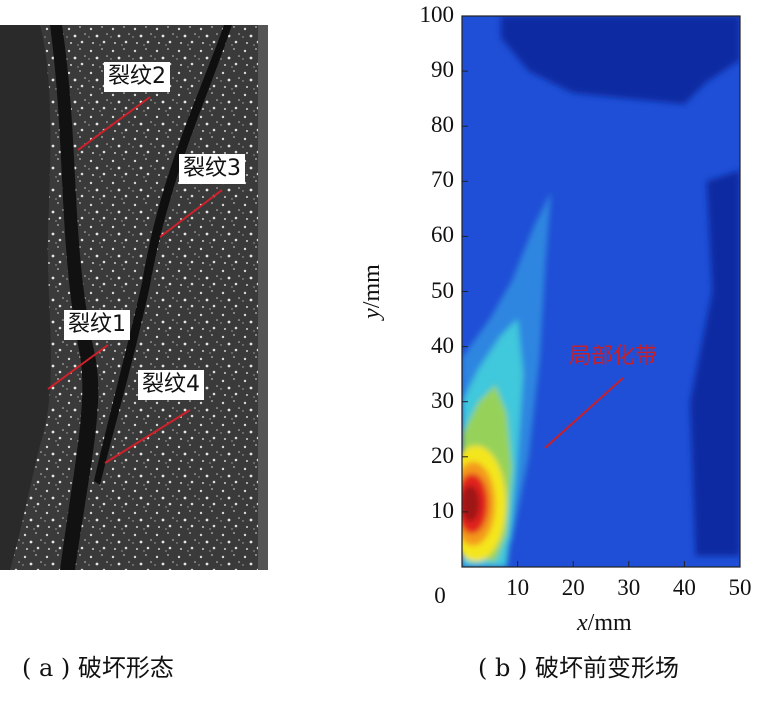 The height and width of the screenshot is (724, 769). What do you see at coordinates (518, 587) in the screenshot?
I see `x-tick-label: 10` at bounding box center [518, 587].